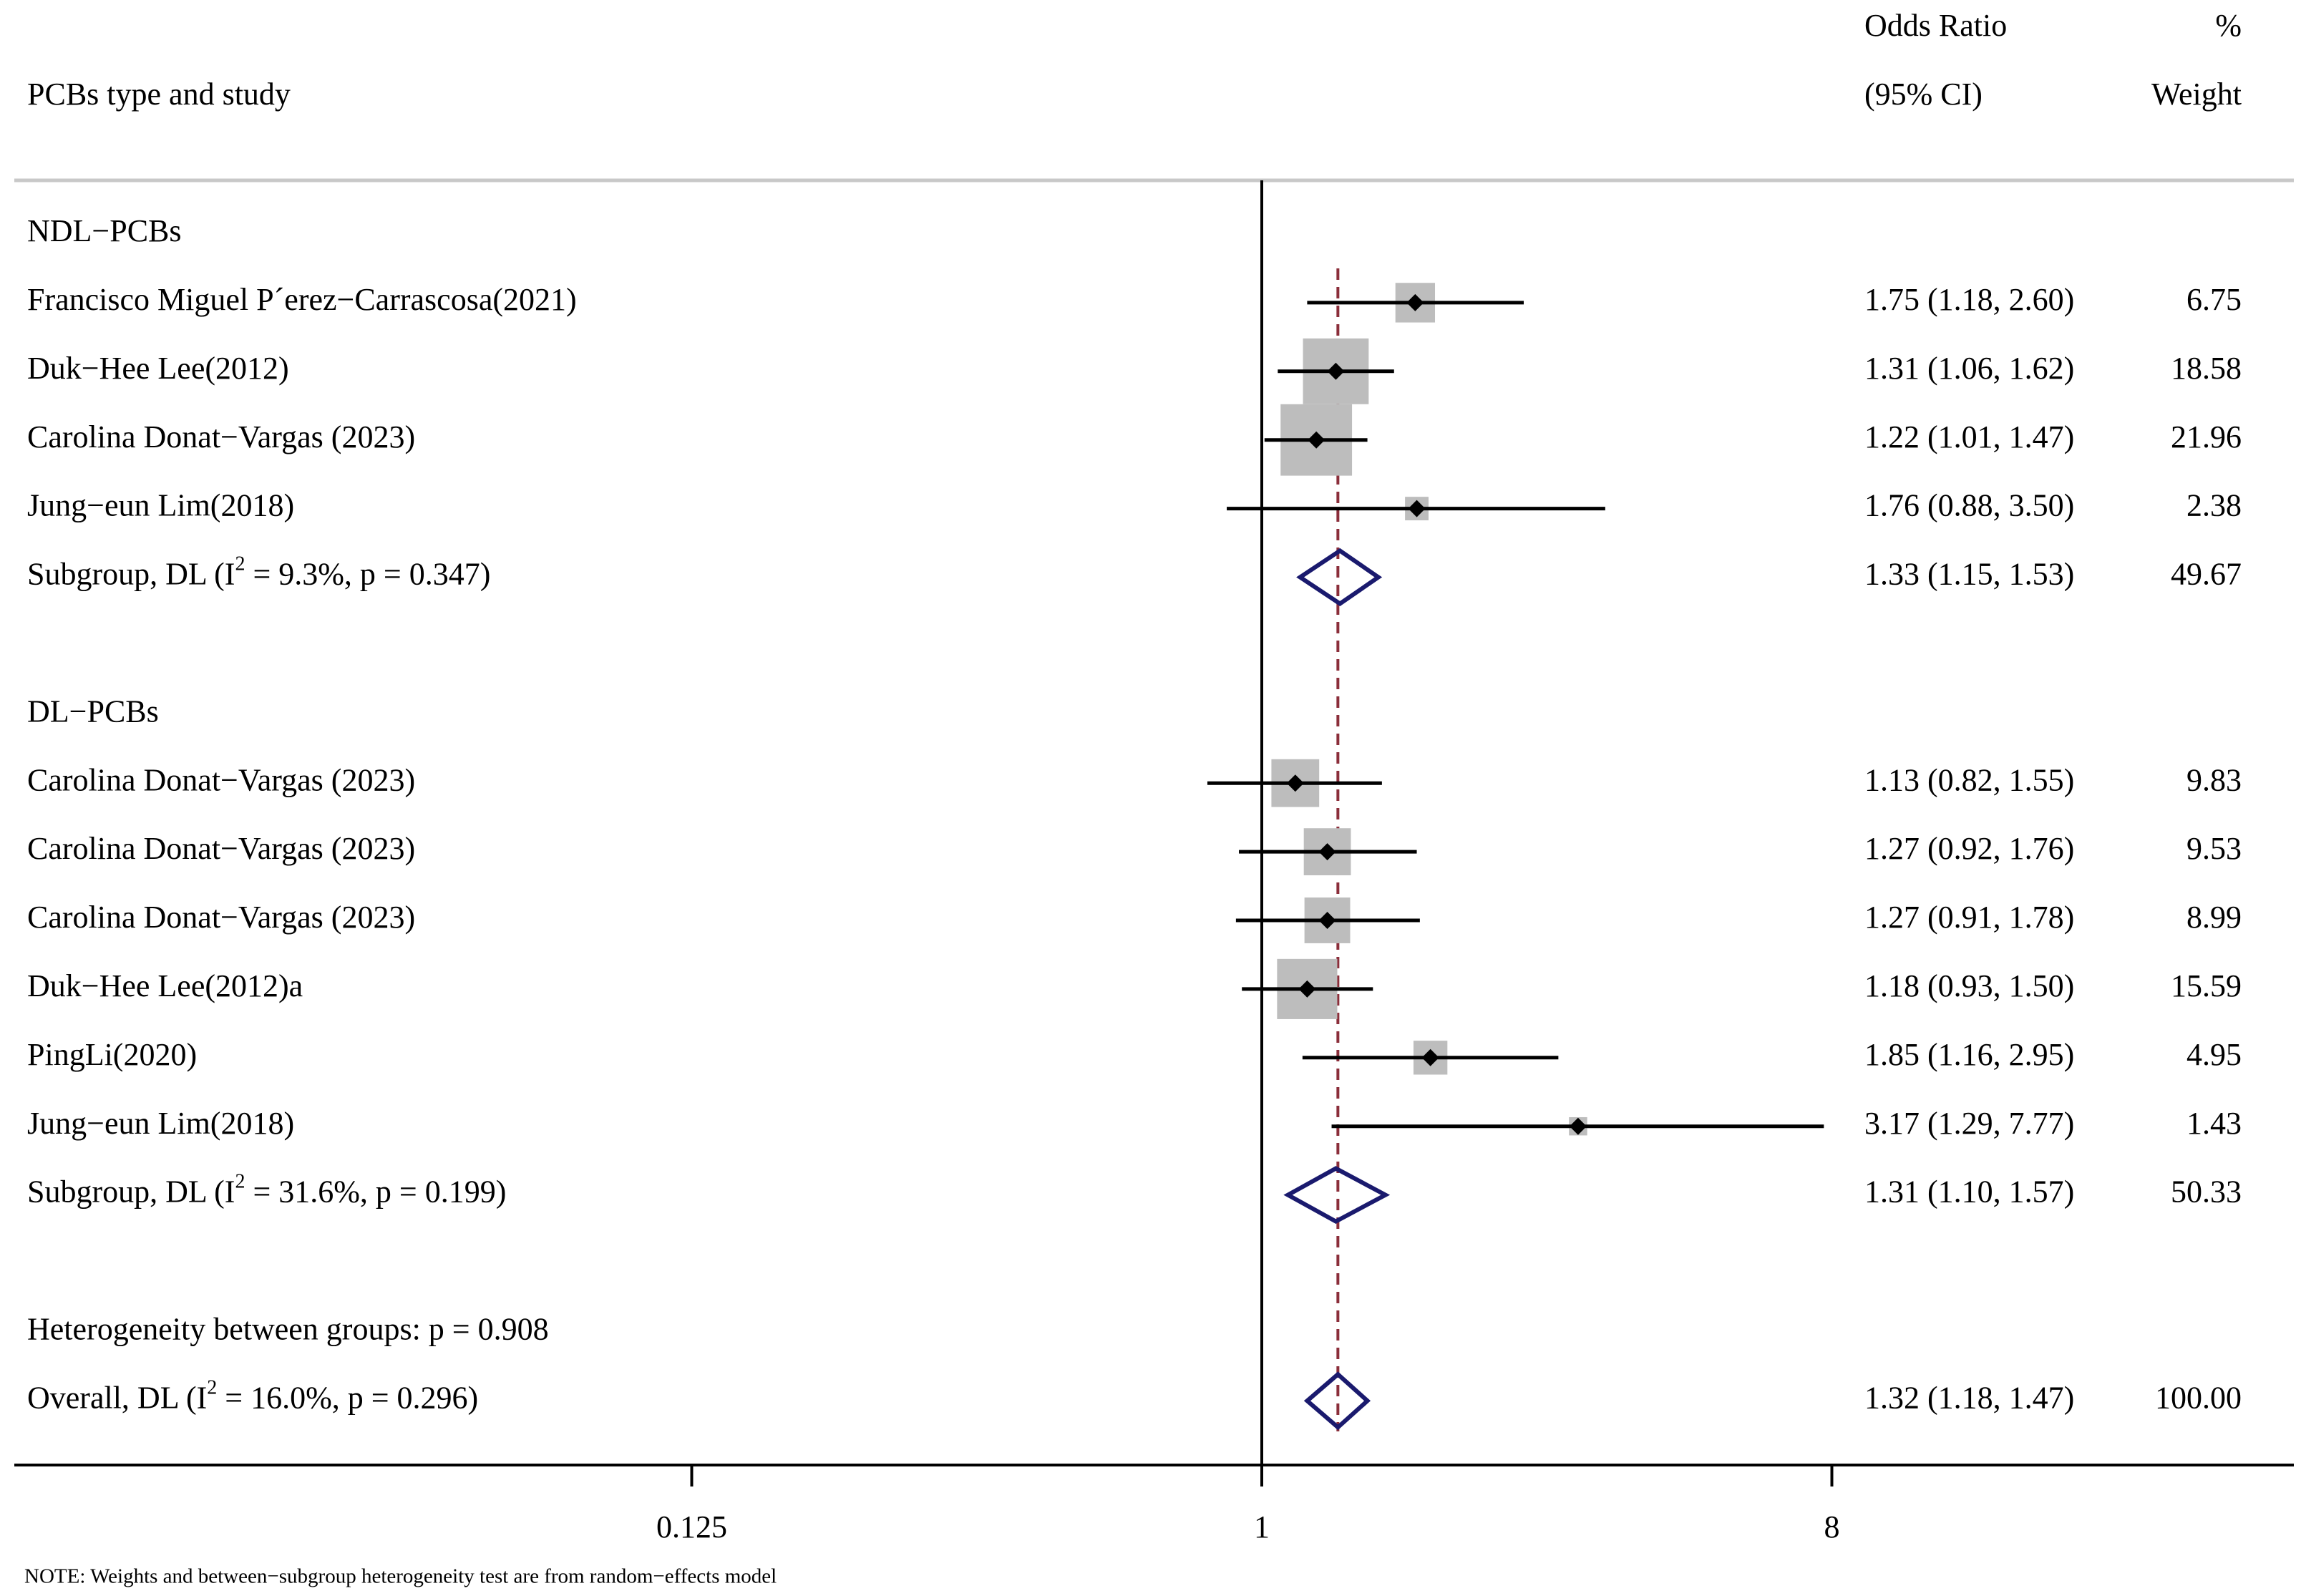 The width and height of the screenshot is (2301, 1596). I want to click on group-heading: DL−PCBs, so click(93, 711).